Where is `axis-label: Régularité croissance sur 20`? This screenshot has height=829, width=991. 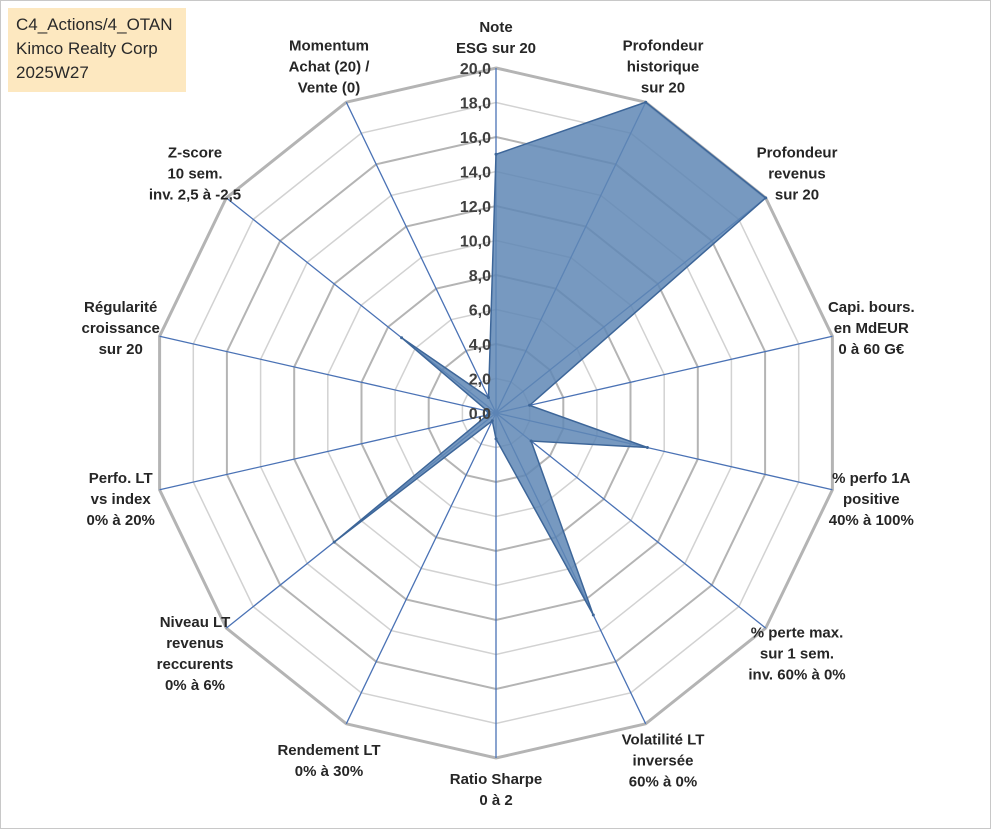
axis-label: Régularité croissance sur 20 is located at coordinates (121, 328).